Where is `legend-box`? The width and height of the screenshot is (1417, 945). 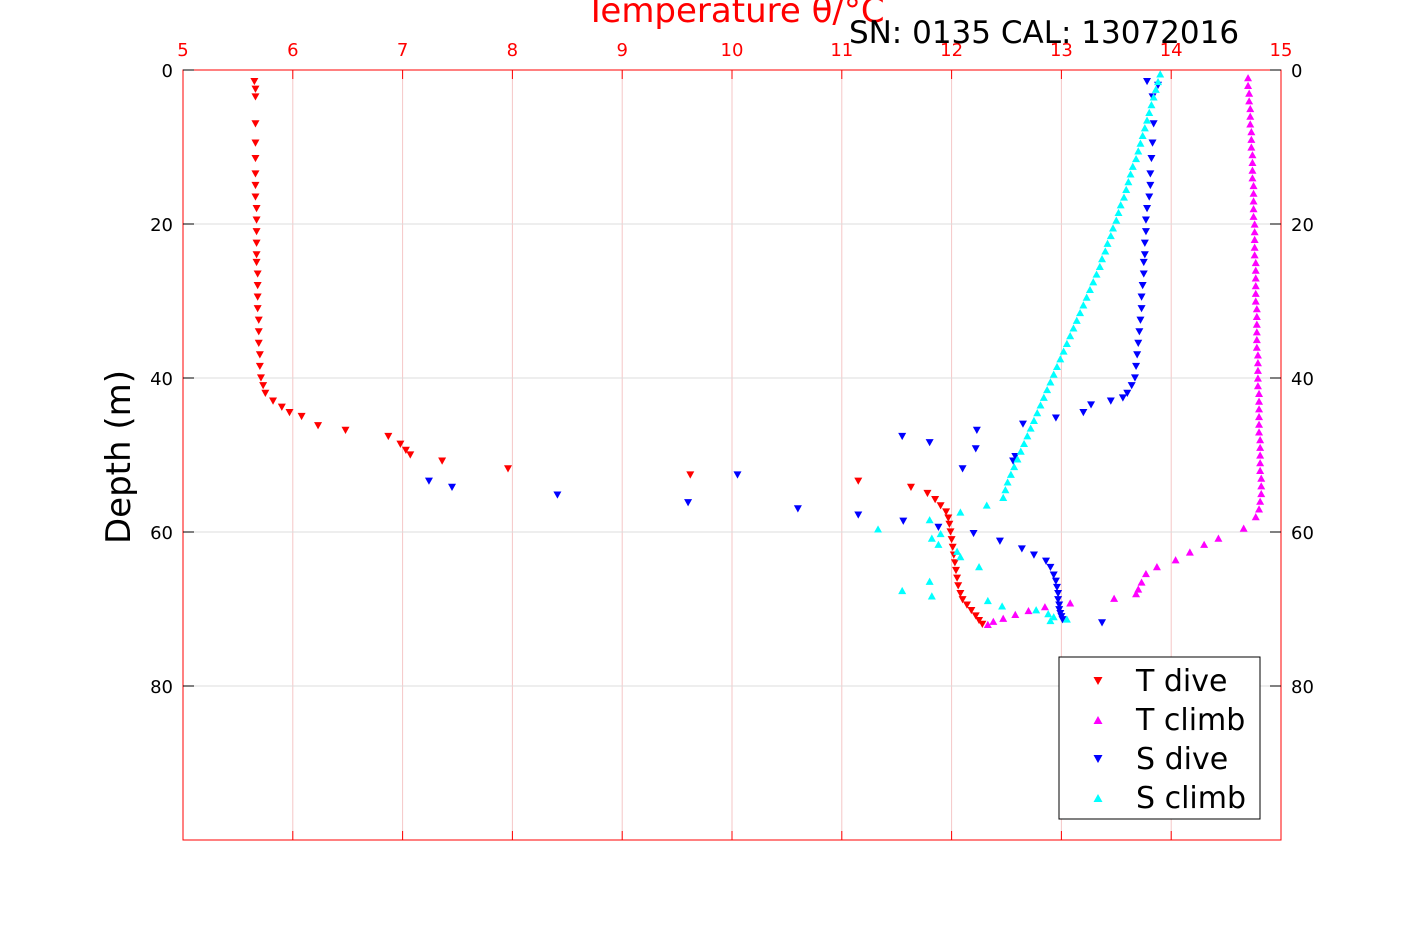 legend-box is located at coordinates (1159, 738).